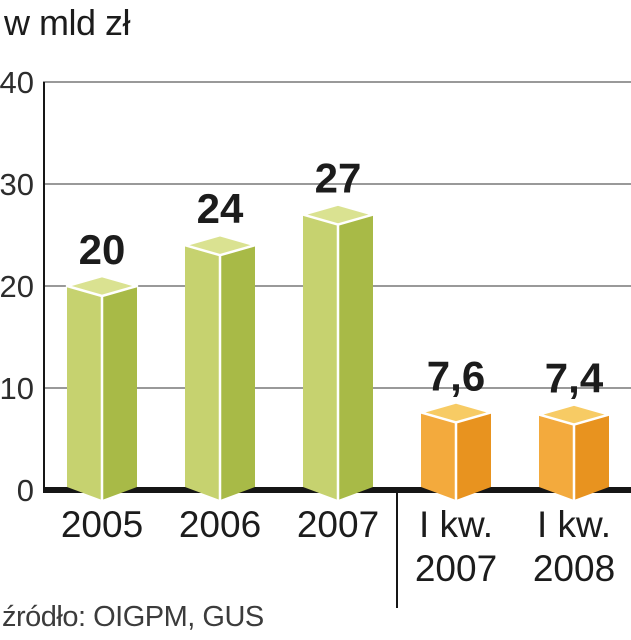 Image resolution: width=631 pixels, height=640 pixels. What do you see at coordinates (456, 524) in the screenshot?
I see `x-category-label-3-0: I kw.` at bounding box center [456, 524].